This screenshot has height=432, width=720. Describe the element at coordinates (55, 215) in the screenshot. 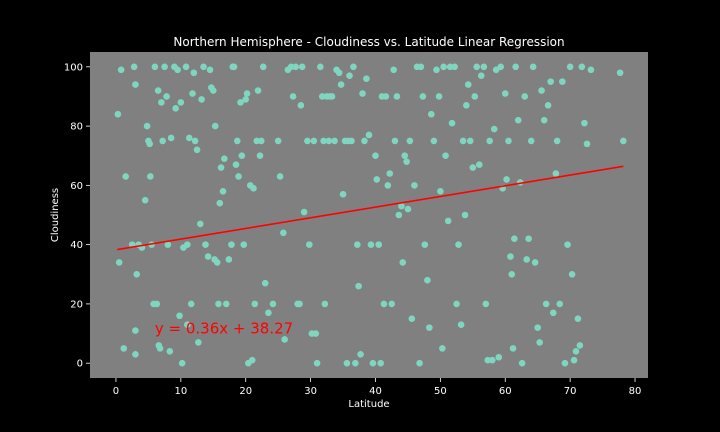

I see `y-axis-label: Cloudiness` at that location.